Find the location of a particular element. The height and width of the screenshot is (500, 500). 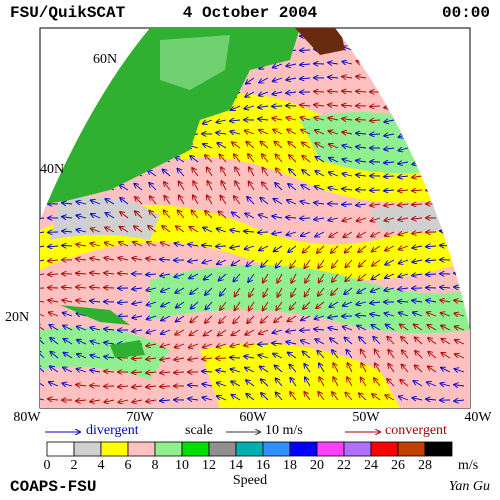

lon-label: 60W is located at coordinates (253, 417).